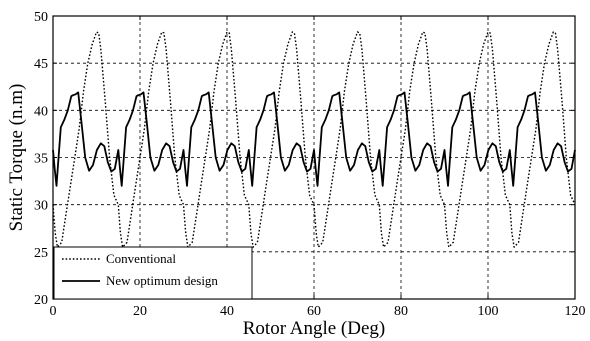  Describe the element at coordinates (41, 206) in the screenshot. I see `y-tick-label: 30` at that location.